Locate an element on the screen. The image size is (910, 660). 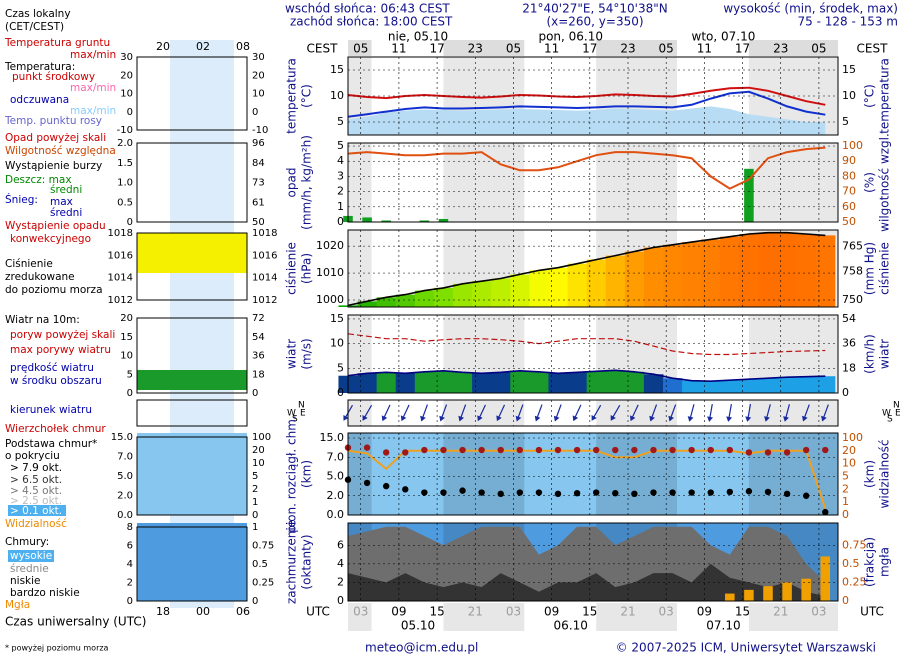
y2-tick-label: 0.75 is located at coordinates (854, 544).